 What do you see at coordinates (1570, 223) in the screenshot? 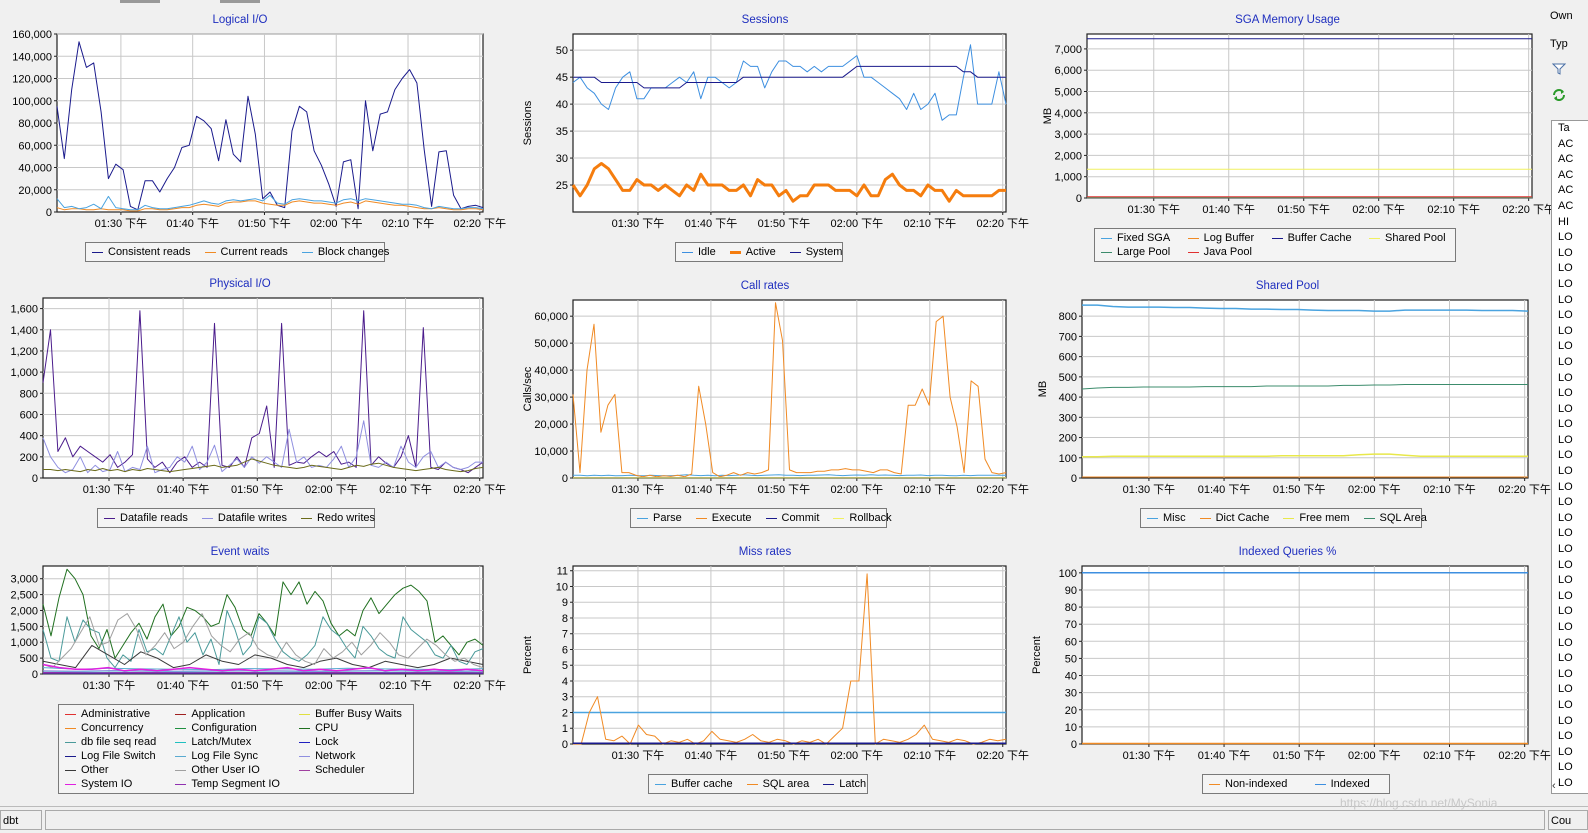
I see `list-item: HI` at bounding box center [1570, 223].